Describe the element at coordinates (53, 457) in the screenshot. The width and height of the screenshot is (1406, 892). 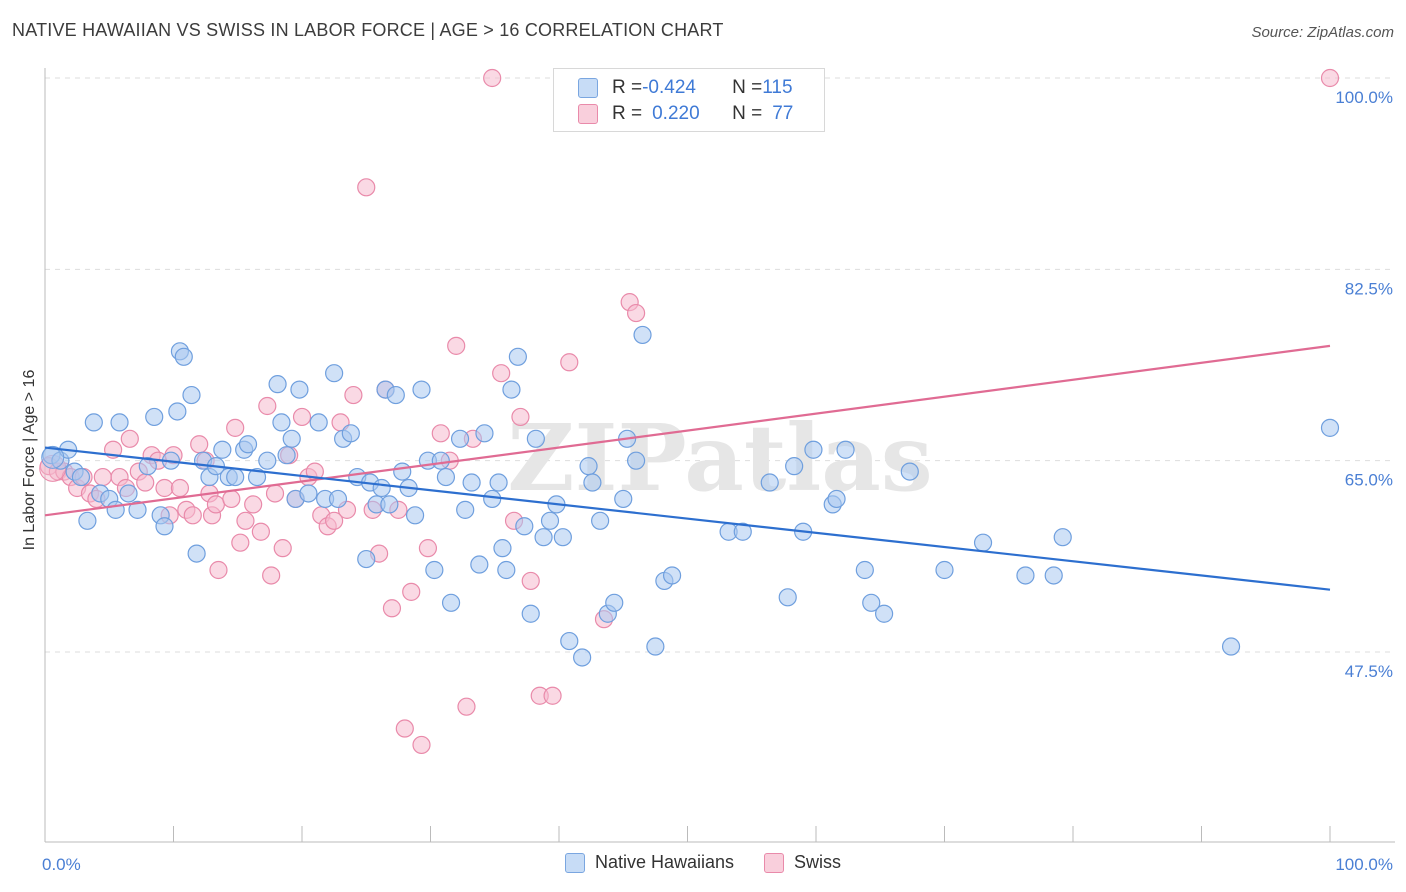
I see `native-hawaiians-cluster-point` at that location.